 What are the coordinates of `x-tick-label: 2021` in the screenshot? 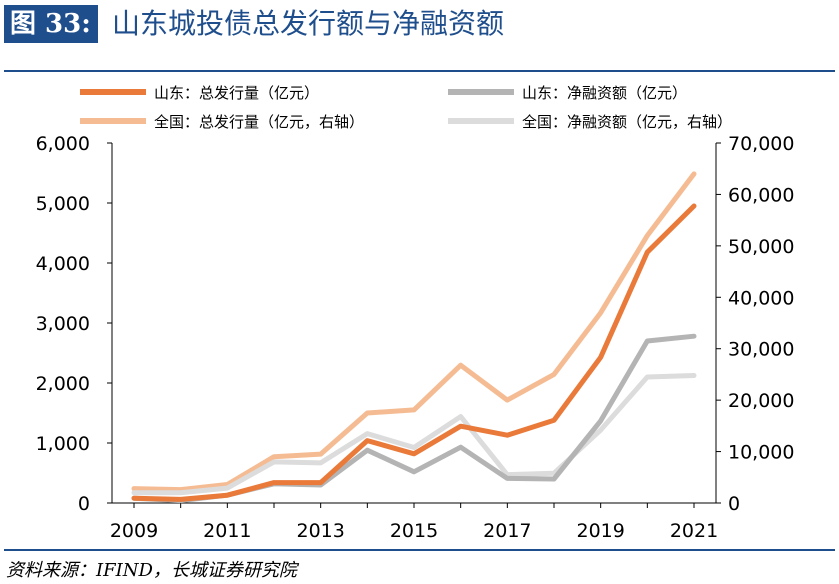 It's located at (694, 531).